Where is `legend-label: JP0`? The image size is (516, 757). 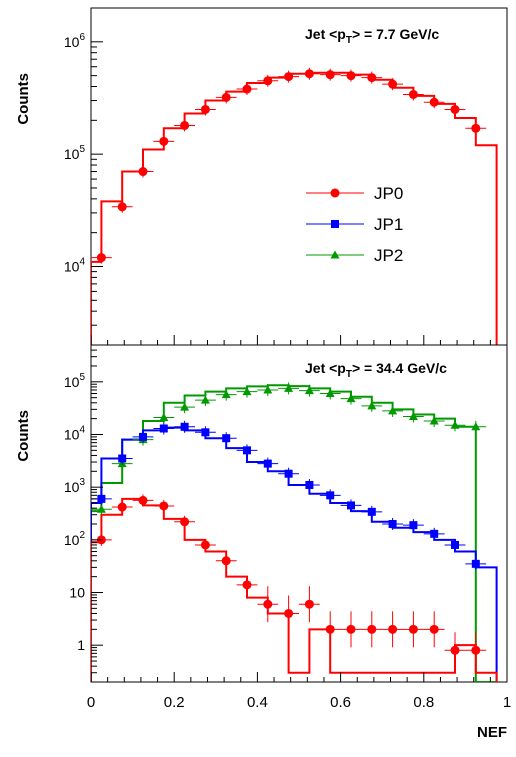 legend-label: JP0 is located at coordinates (388, 193).